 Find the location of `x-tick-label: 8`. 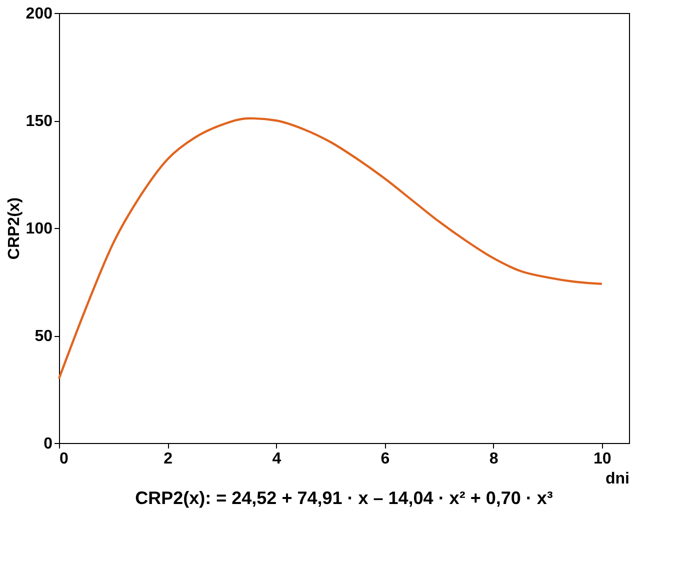

x-tick-label: 8 is located at coordinates (493, 459).